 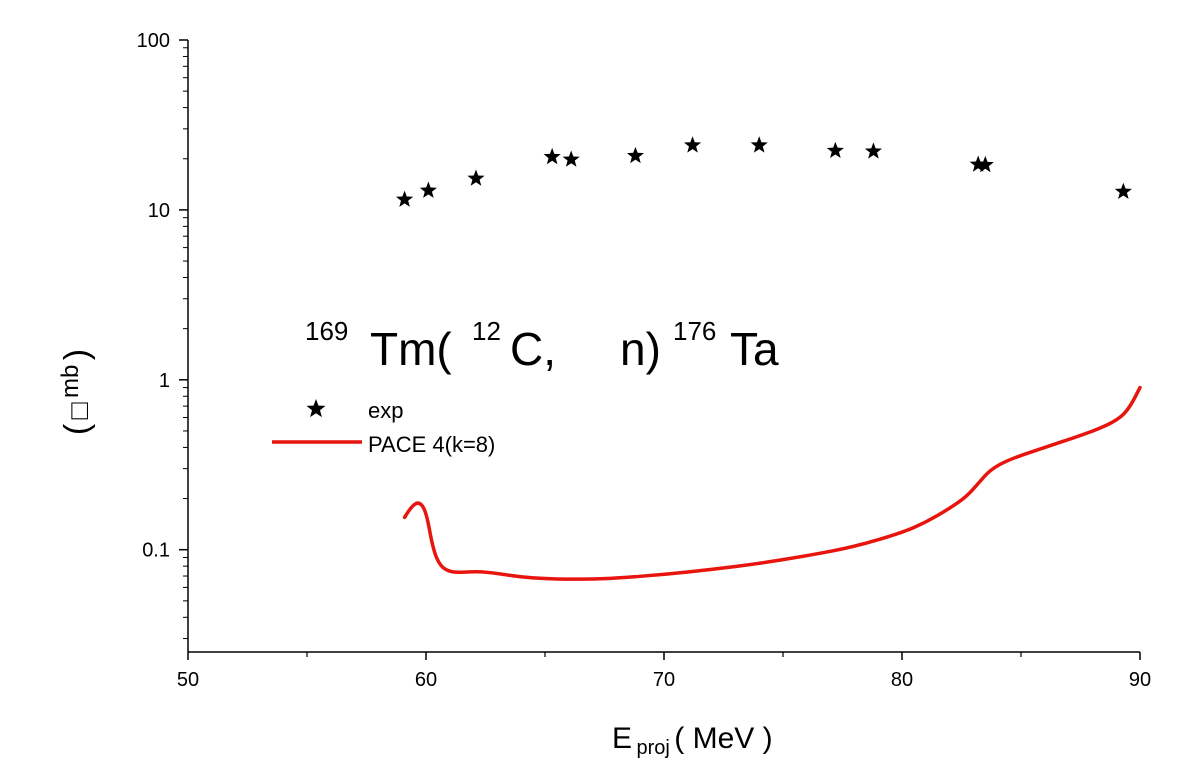 I want to click on annot-n: n), so click(x=640, y=349).